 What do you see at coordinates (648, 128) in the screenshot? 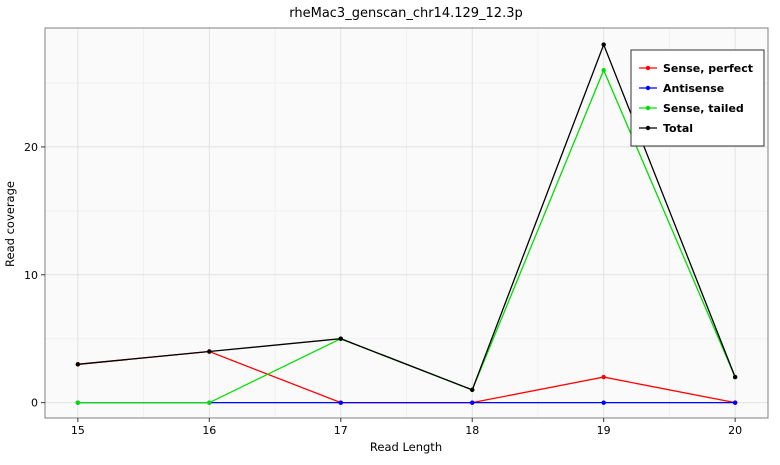
I see `legend-marker-total` at bounding box center [648, 128].